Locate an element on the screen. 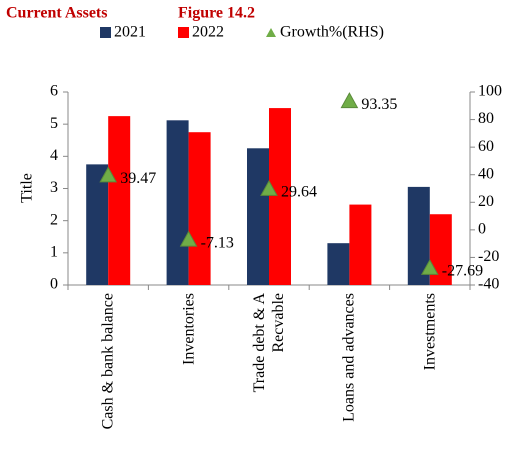  chart-subtitle: Figure 14.2 is located at coordinates (216, 13).